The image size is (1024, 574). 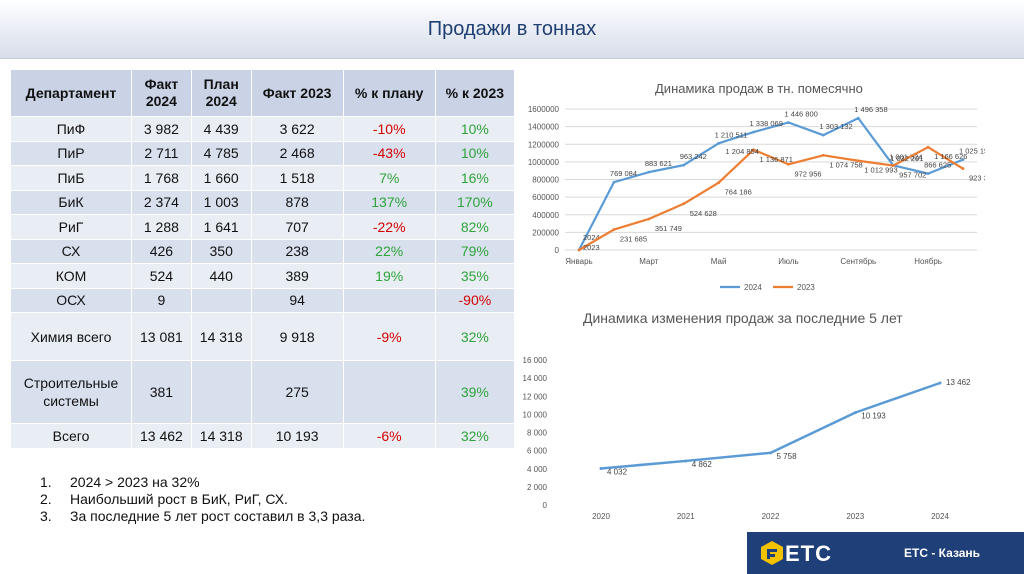 What do you see at coordinates (221, 436) in the screenshot?
I see `table-cell: 14 318` at bounding box center [221, 436].